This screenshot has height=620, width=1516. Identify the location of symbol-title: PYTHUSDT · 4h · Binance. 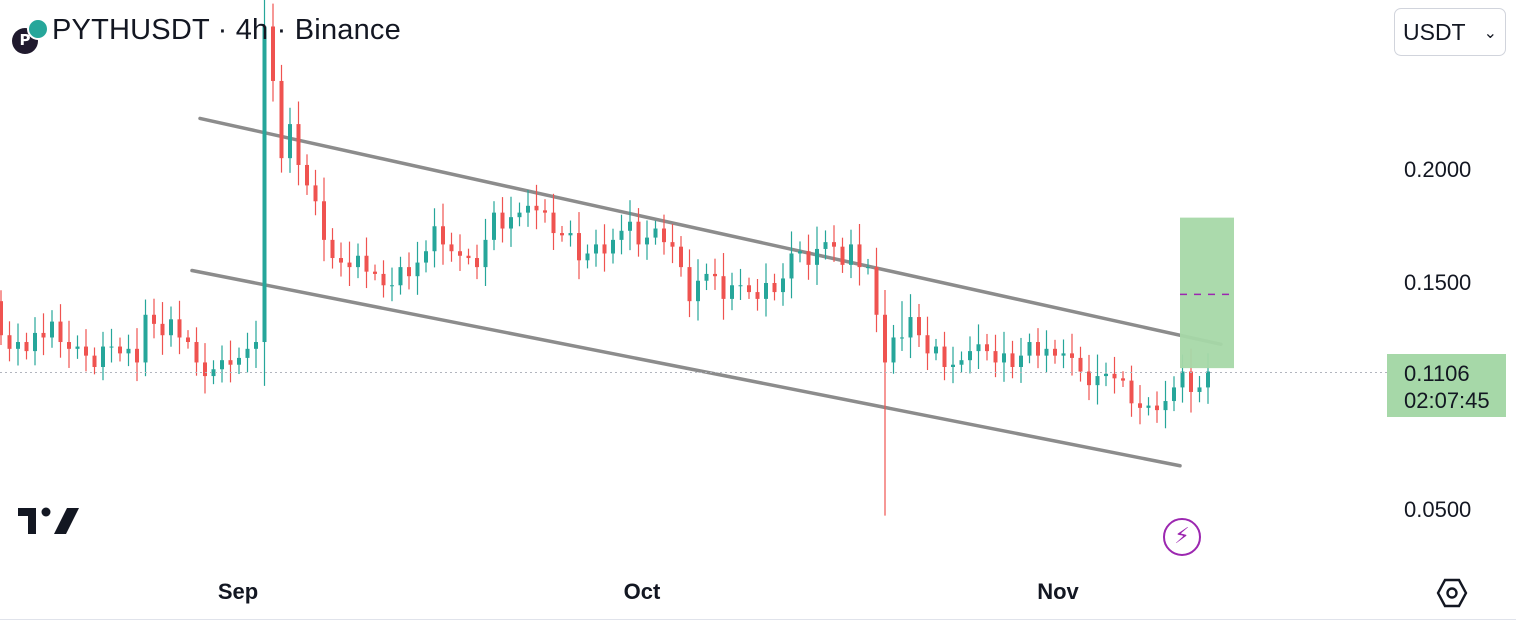
(226, 30).